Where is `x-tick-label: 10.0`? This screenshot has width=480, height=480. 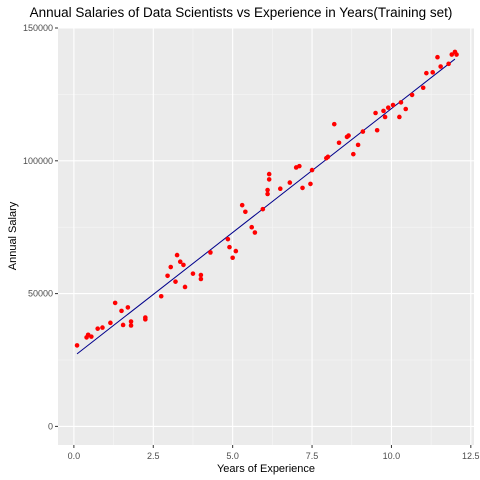 x-tick-label: 10.0 is located at coordinates (392, 456).